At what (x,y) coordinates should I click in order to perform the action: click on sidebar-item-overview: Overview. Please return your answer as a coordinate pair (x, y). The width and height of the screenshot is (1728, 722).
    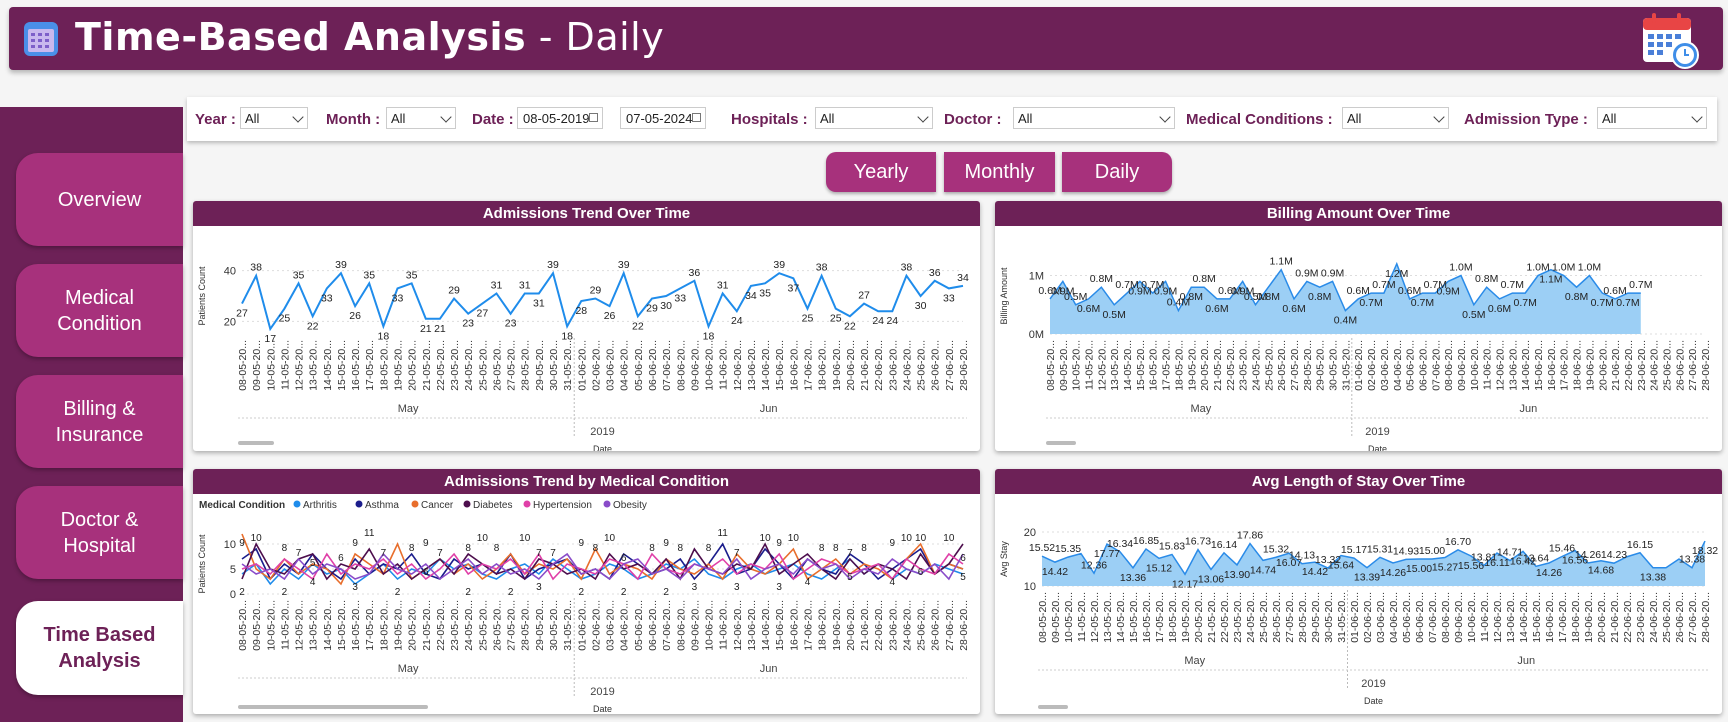
    Looking at the image, I should click on (99, 199).